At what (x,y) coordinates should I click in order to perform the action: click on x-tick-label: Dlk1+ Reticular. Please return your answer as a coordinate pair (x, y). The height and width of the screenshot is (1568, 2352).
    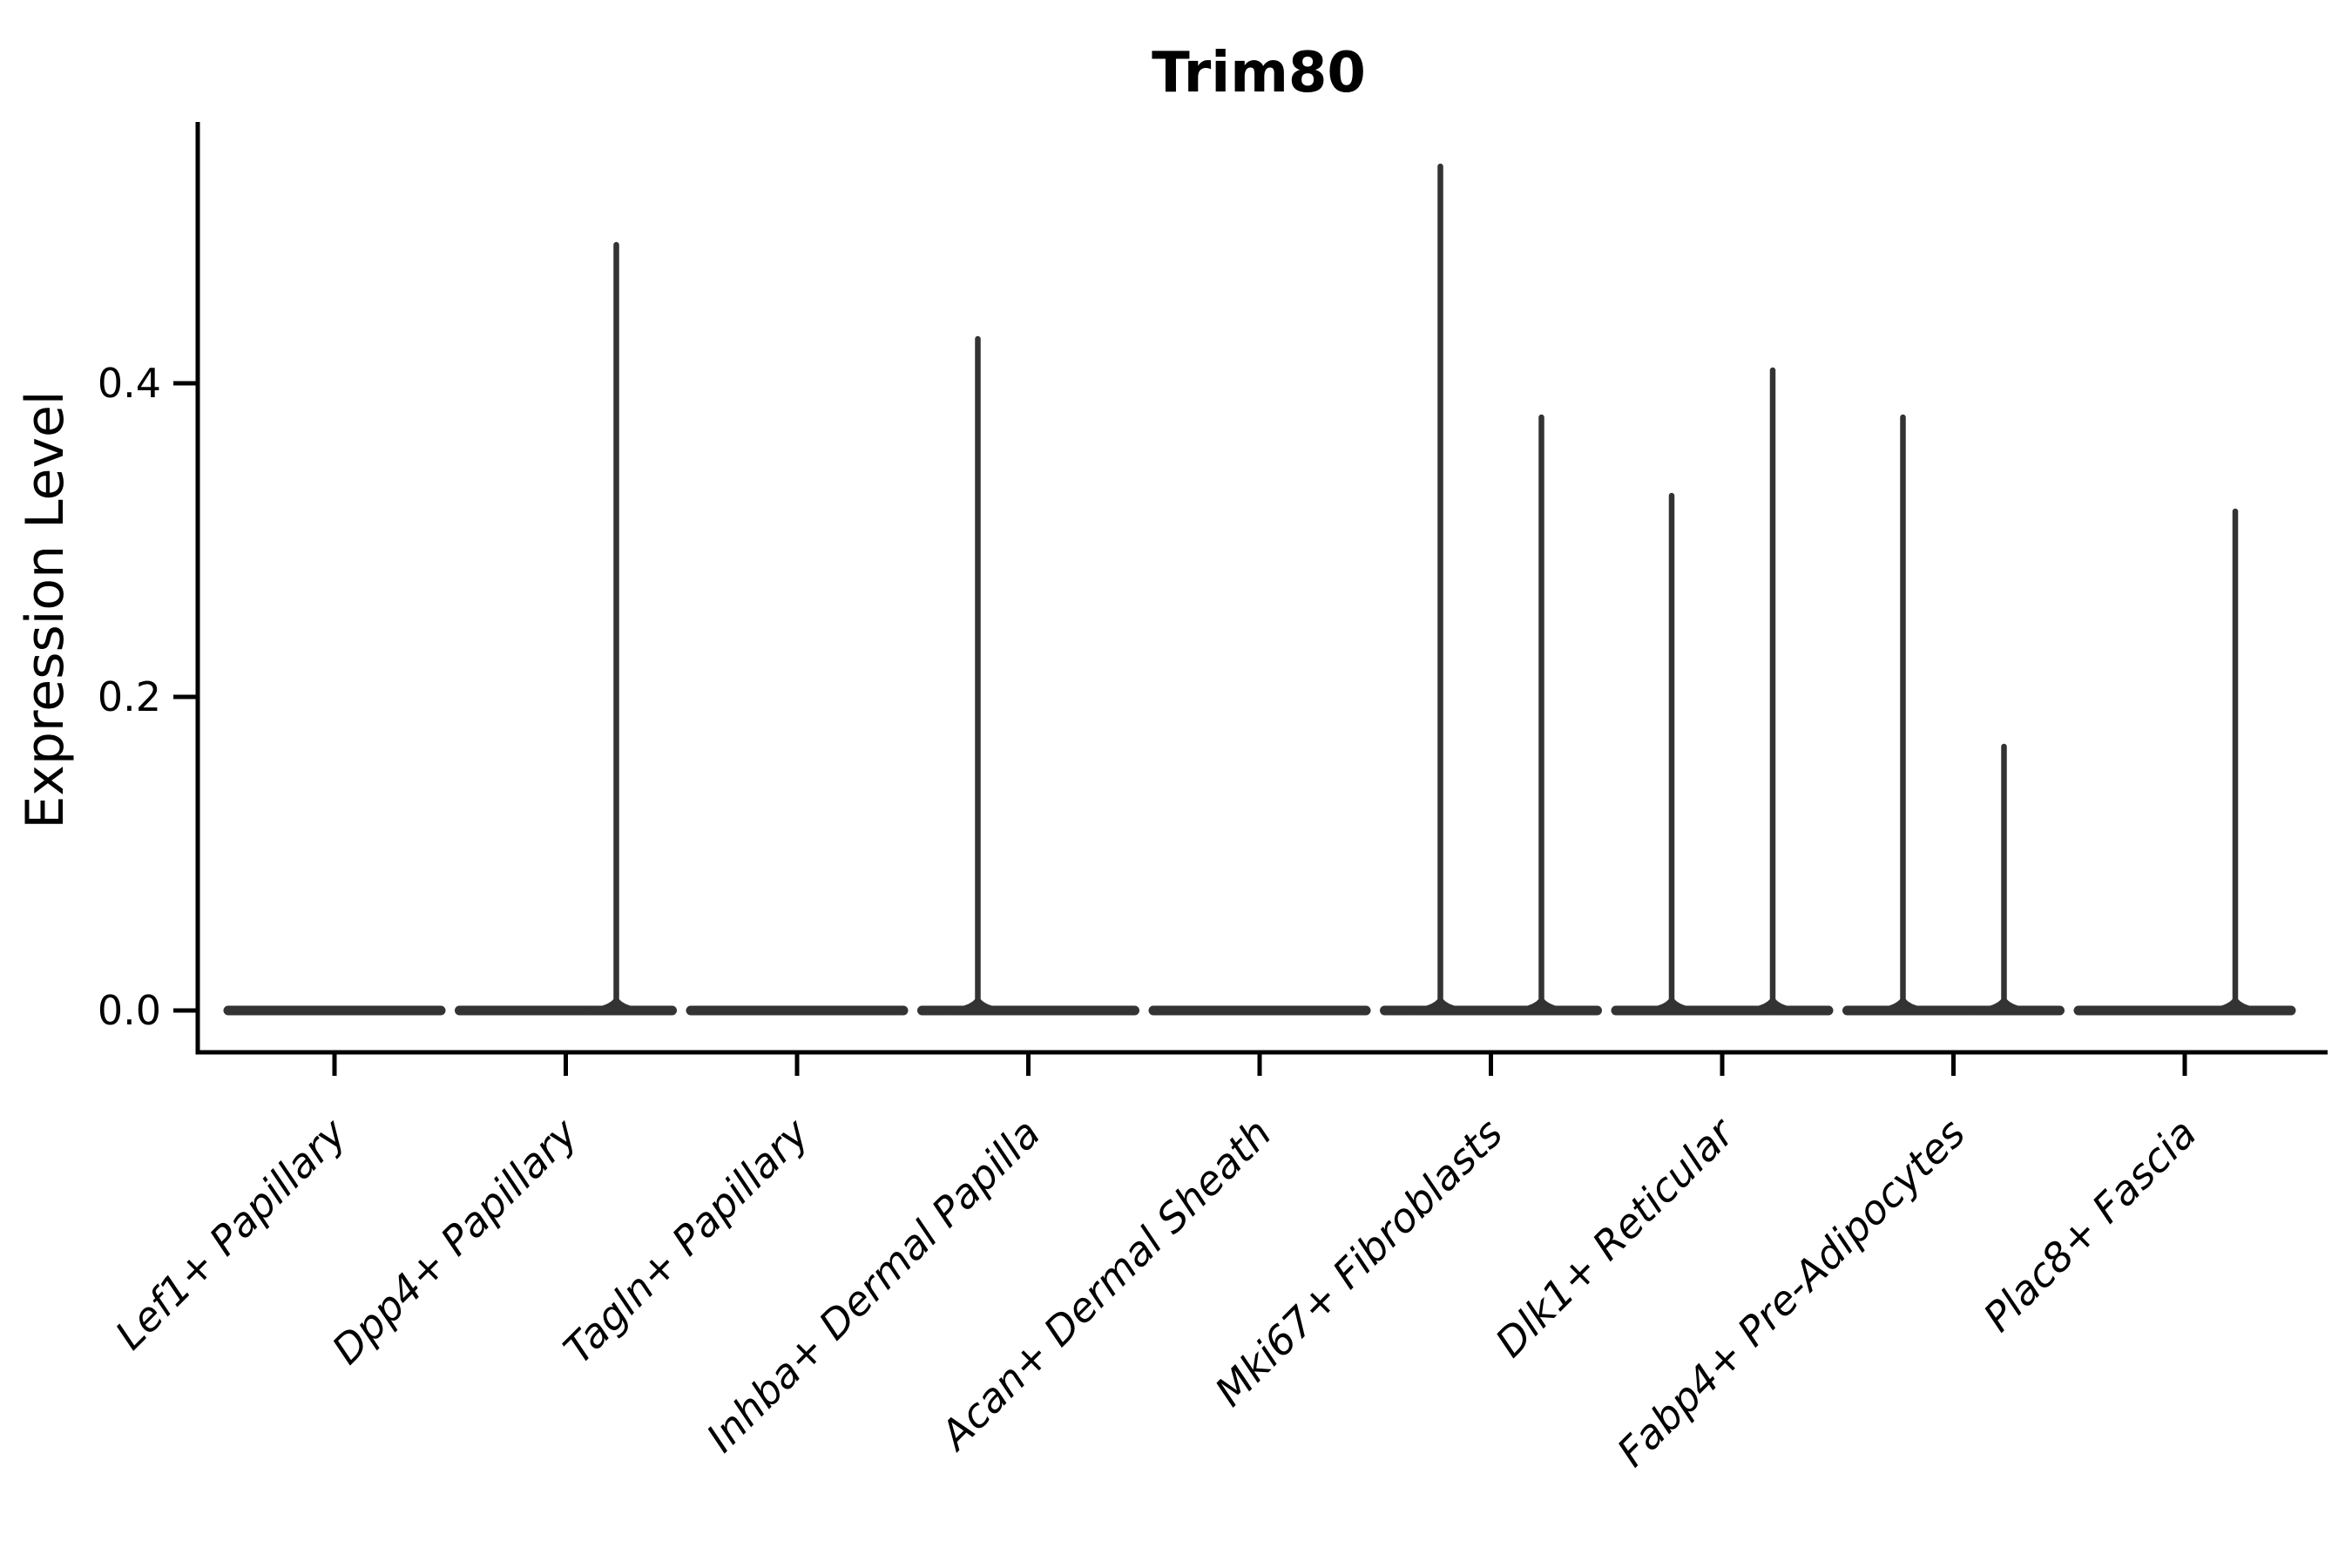
    Looking at the image, I should click on (1615, 1236).